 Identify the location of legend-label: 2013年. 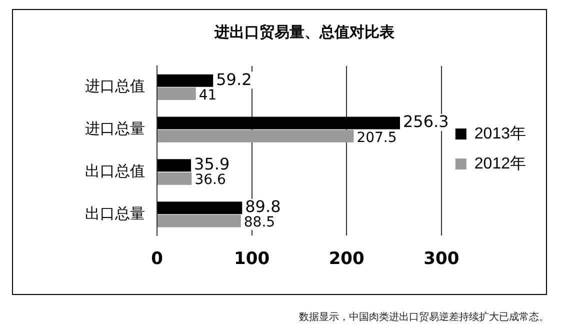
(500, 133).